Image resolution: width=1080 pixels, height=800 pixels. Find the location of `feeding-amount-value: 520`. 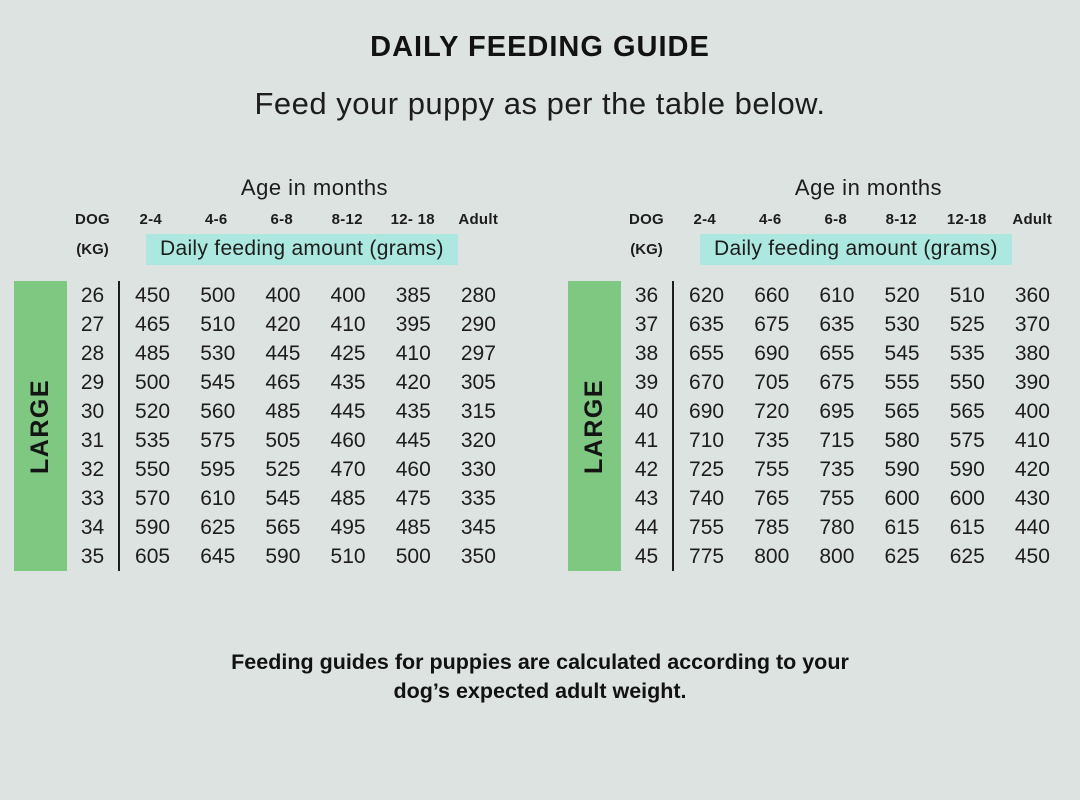

feeding-amount-value: 520 is located at coordinates (902, 295).